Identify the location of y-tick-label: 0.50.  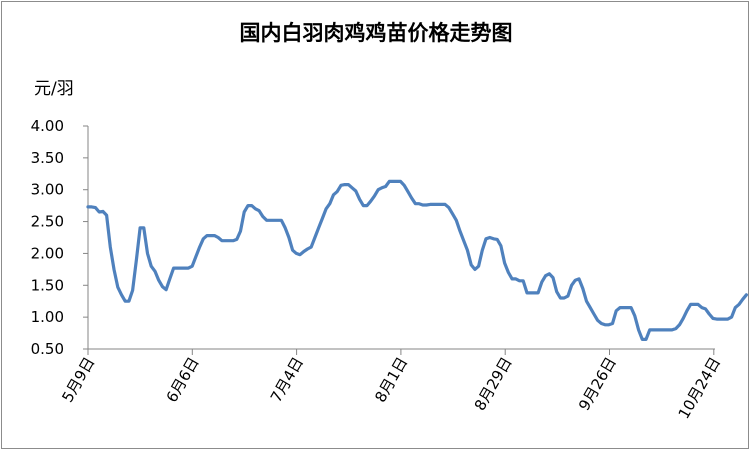
(47, 349).